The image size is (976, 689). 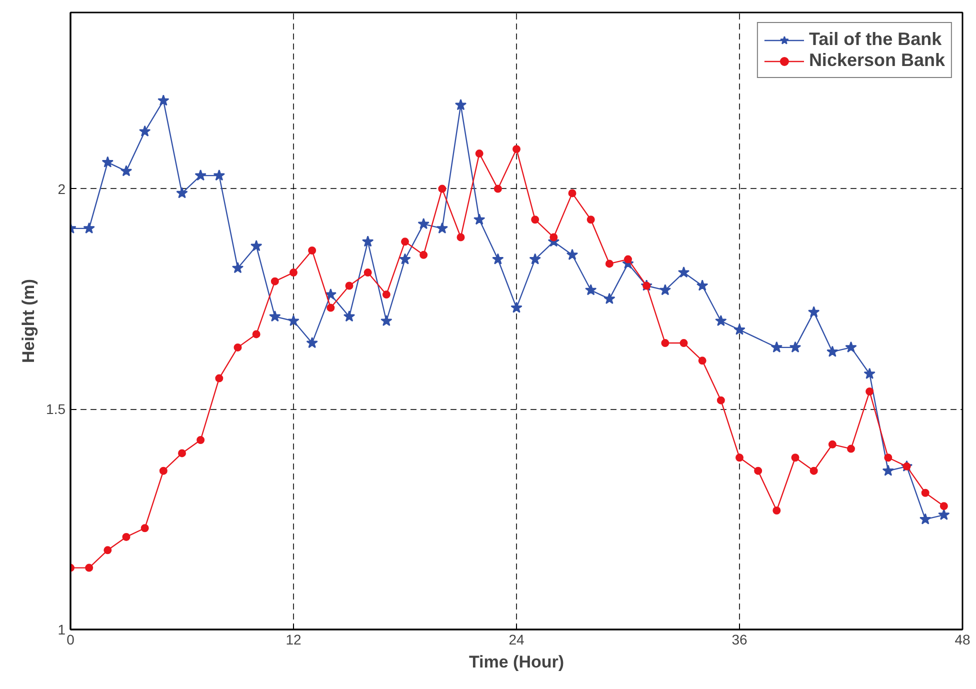 I want to click on legend-label: Tail of the Bank, so click(x=875, y=39).